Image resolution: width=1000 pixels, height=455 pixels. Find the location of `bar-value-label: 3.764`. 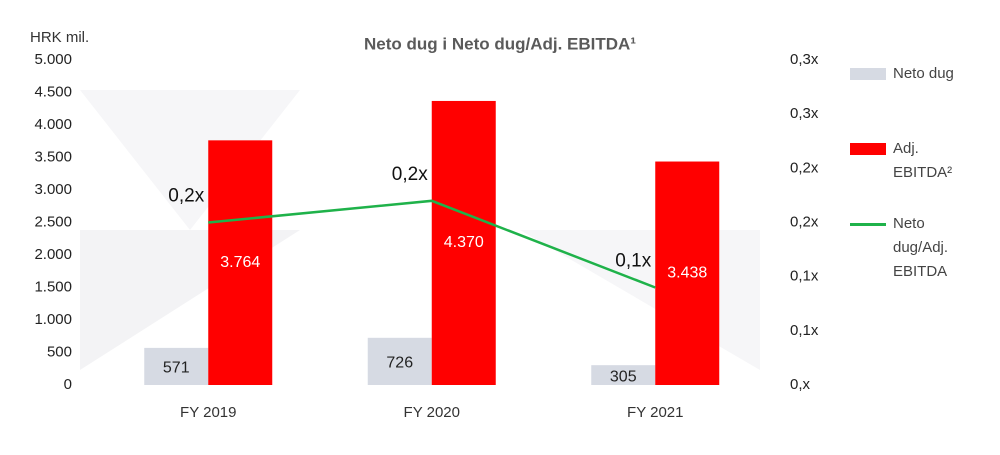

bar-value-label: 3.764 is located at coordinates (240, 262).